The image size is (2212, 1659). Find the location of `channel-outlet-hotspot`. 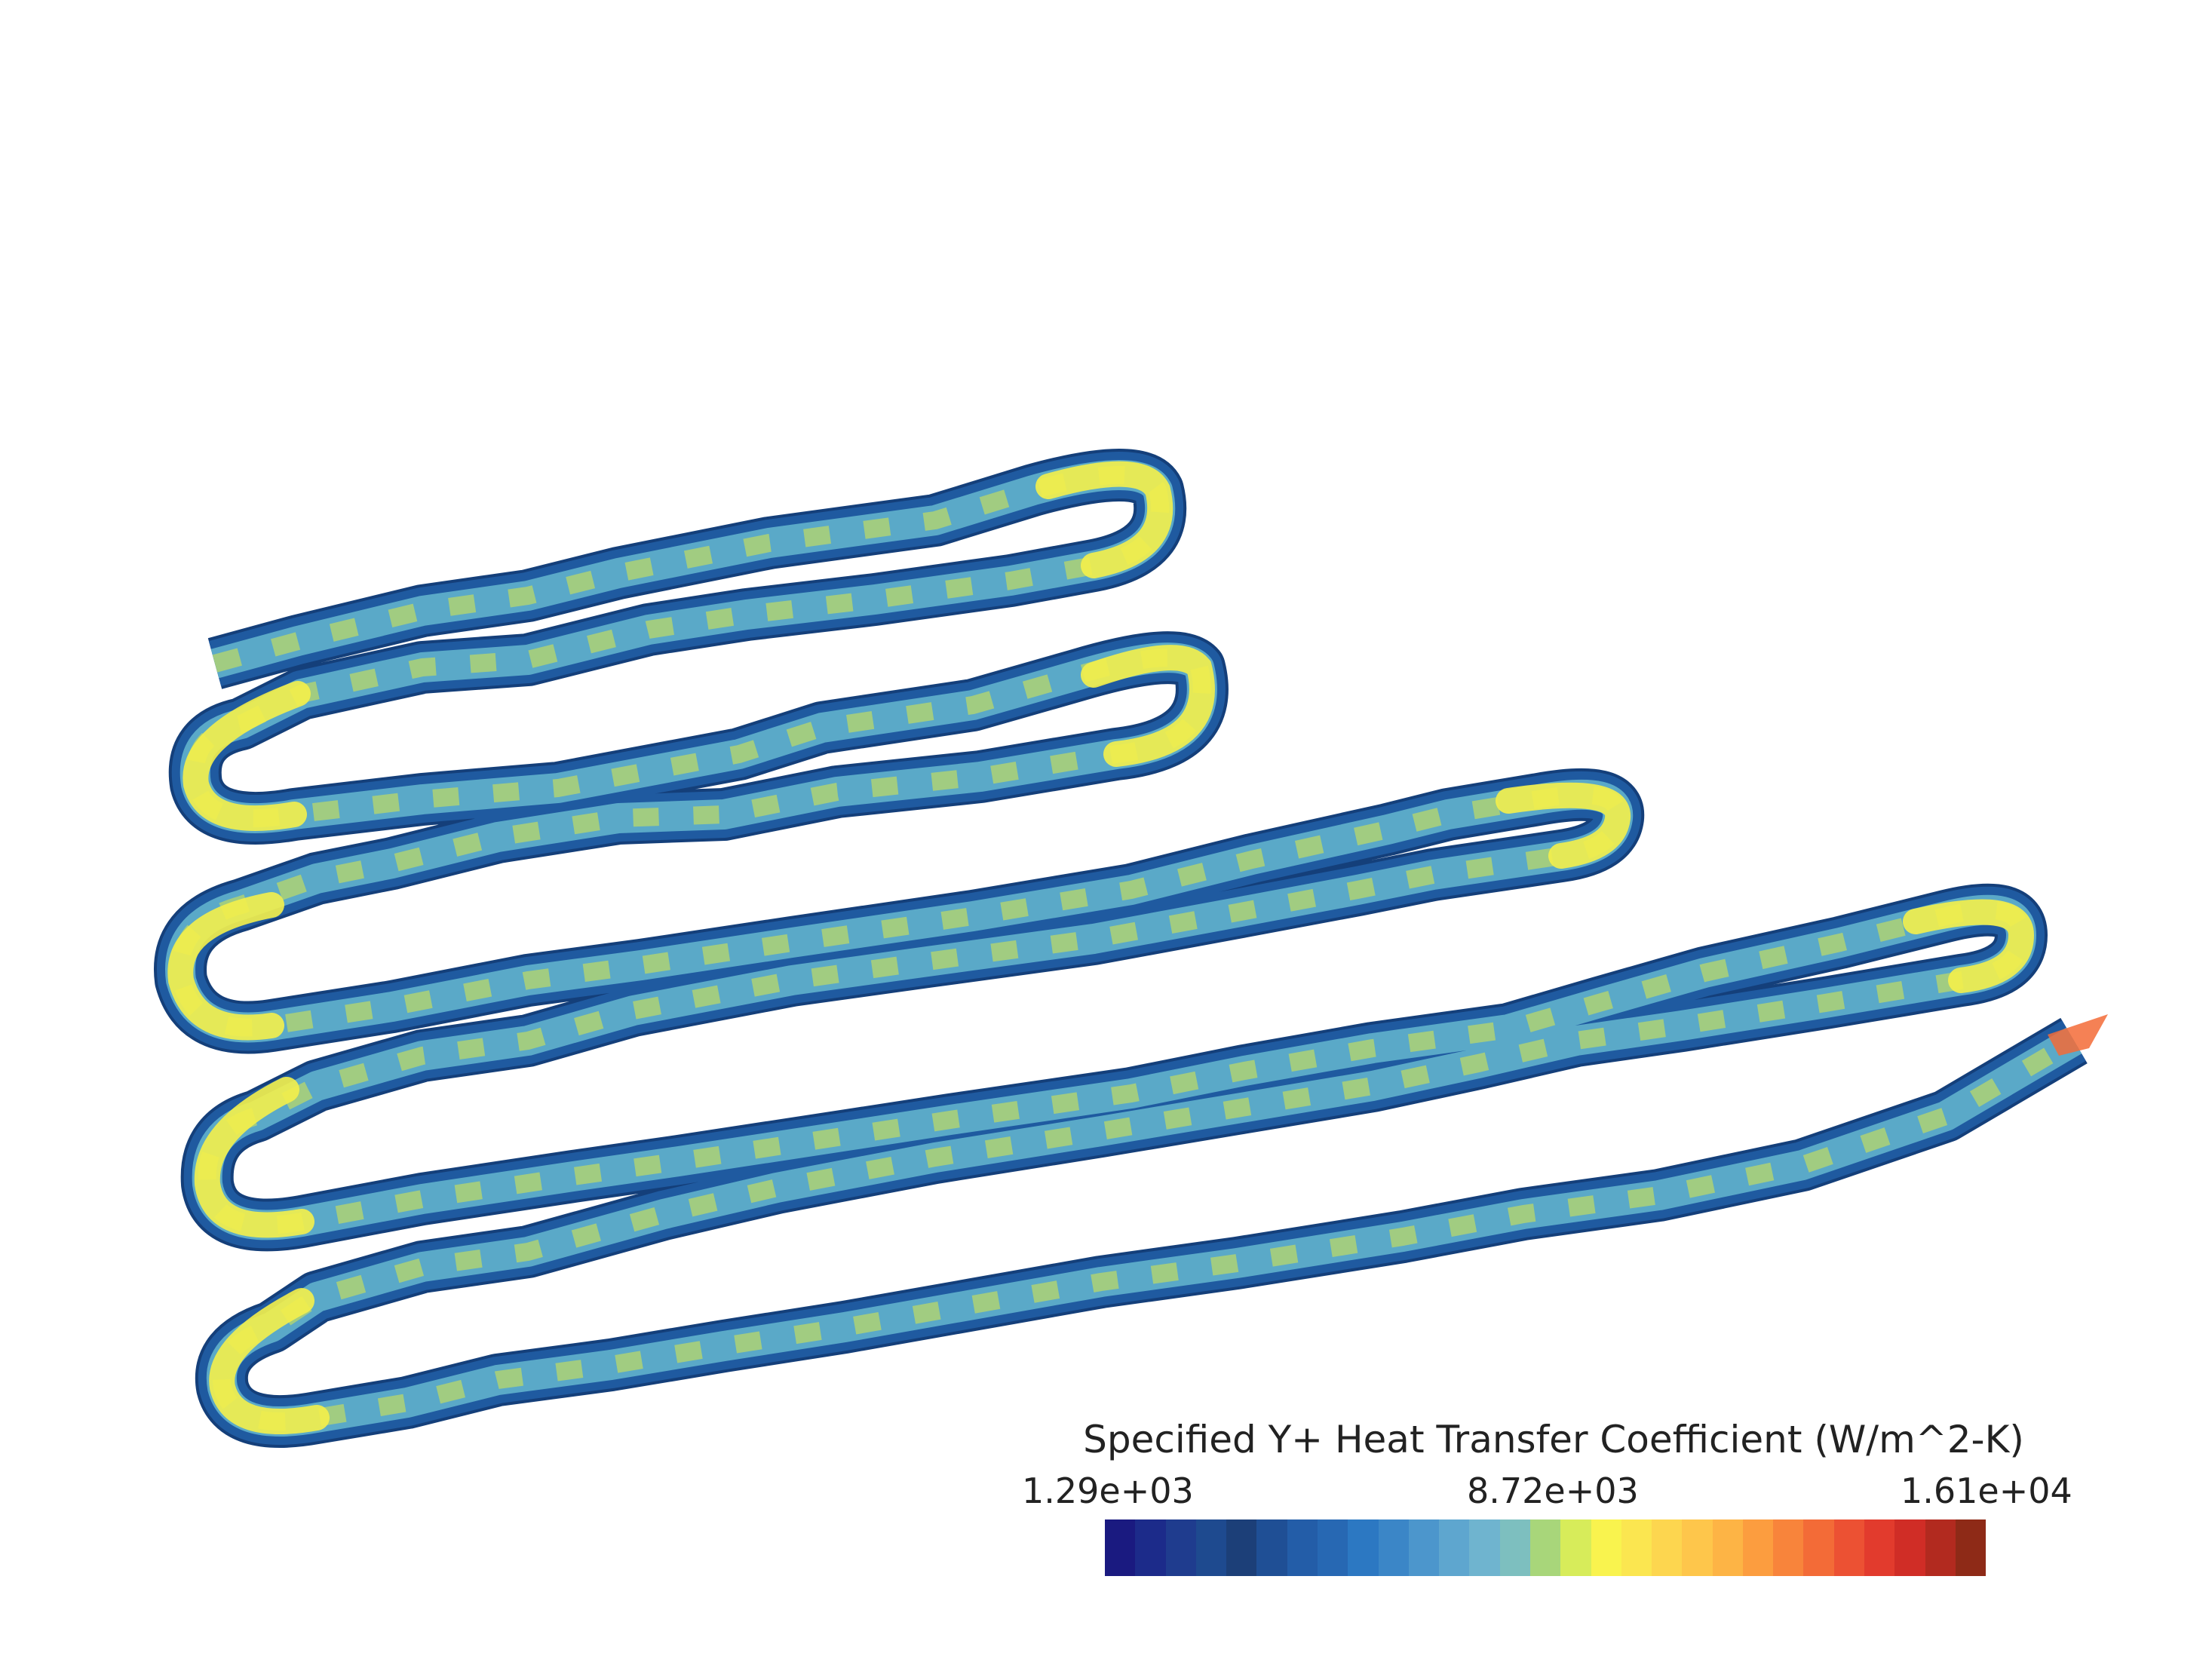

channel-outlet-hotspot is located at coordinates (2078, 1035).